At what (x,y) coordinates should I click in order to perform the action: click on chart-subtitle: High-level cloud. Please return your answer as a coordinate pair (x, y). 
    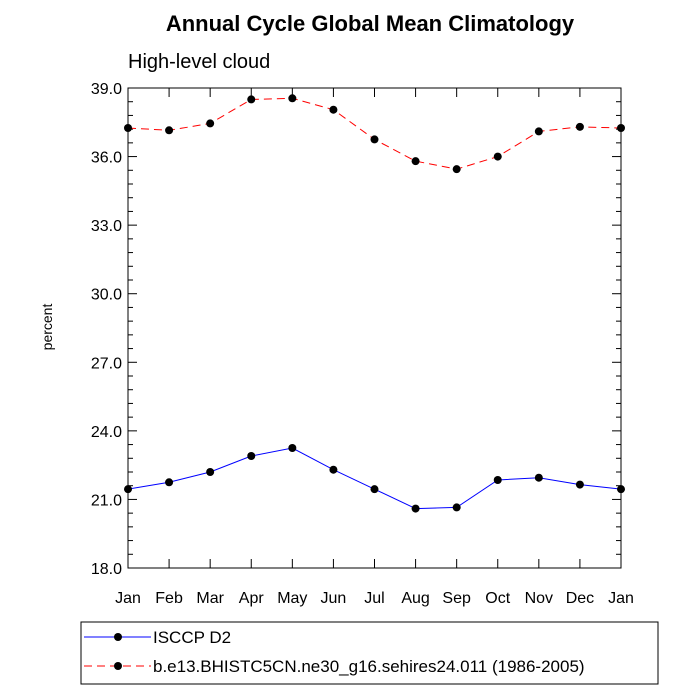
    Looking at the image, I should click on (199, 62).